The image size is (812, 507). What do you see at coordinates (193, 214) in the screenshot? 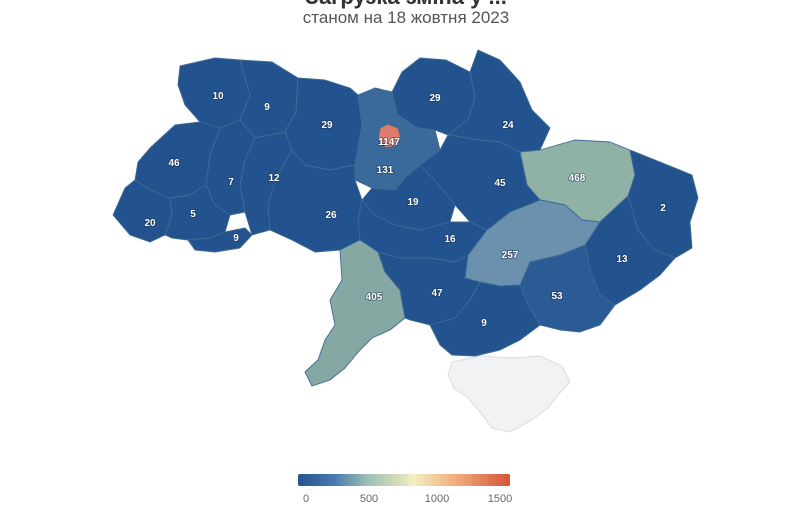
I see `region-label-ivano-frankivsk: 5` at bounding box center [193, 214].